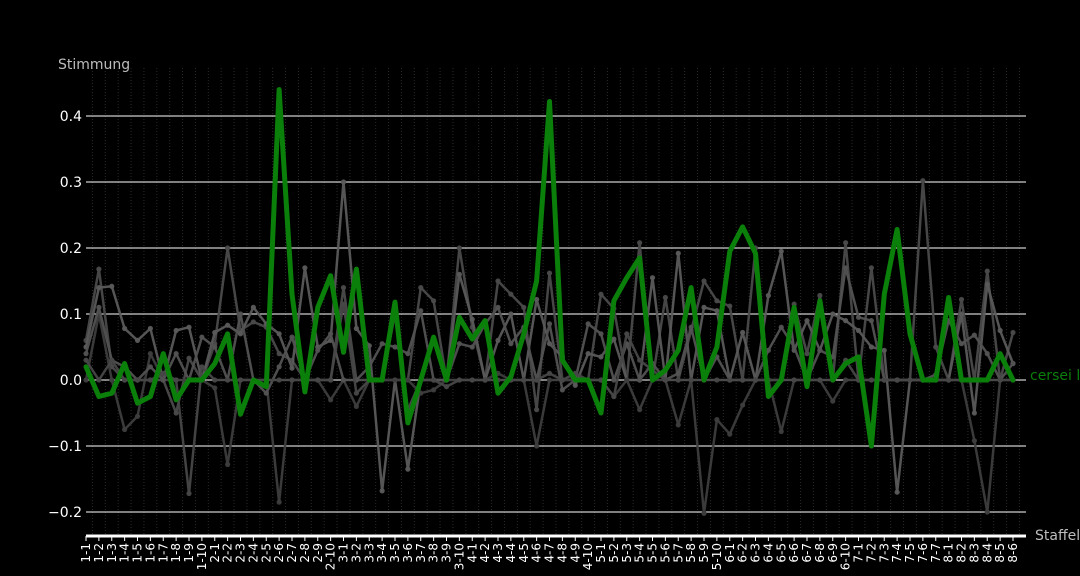 The image size is (1080, 576). Describe the element at coordinates (421, 553) in the screenshot. I see `x-tick-label: 3-7` at that location.